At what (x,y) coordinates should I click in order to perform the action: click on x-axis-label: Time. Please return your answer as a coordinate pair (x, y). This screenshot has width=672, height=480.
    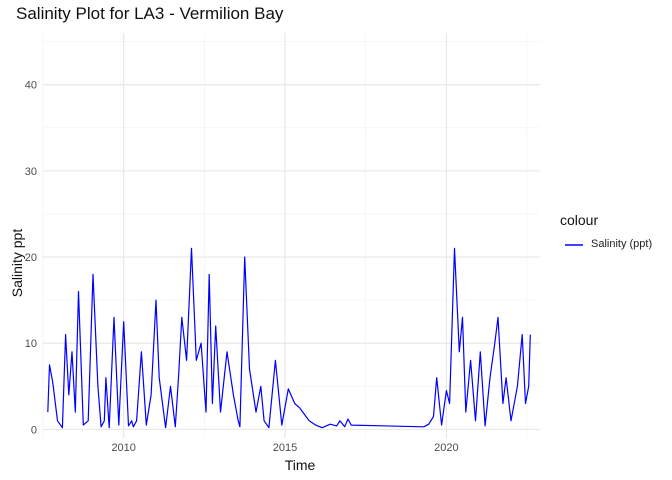
    Looking at the image, I should click on (300, 465).